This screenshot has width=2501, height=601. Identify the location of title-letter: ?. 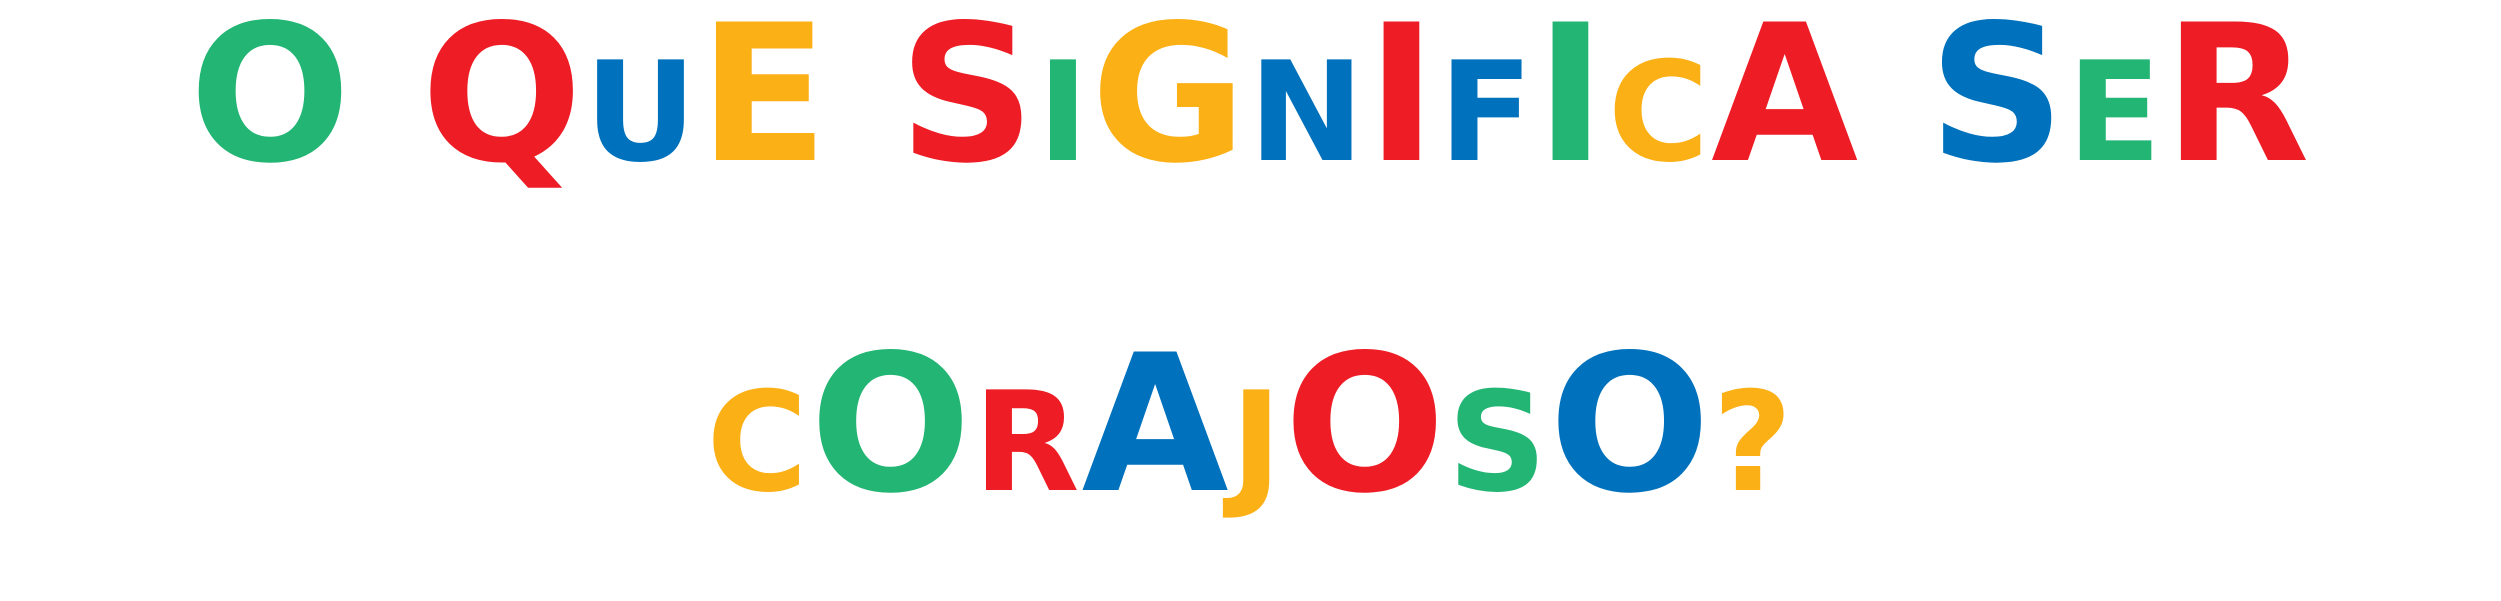
(1753, 442).